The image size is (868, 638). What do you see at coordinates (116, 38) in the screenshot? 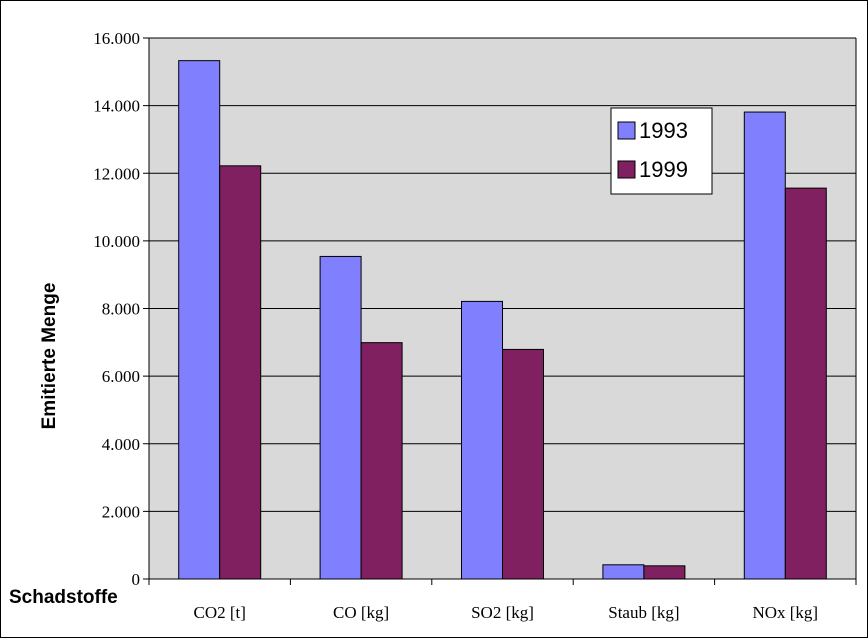
I see `y-tick-label: 16.000` at bounding box center [116, 38].